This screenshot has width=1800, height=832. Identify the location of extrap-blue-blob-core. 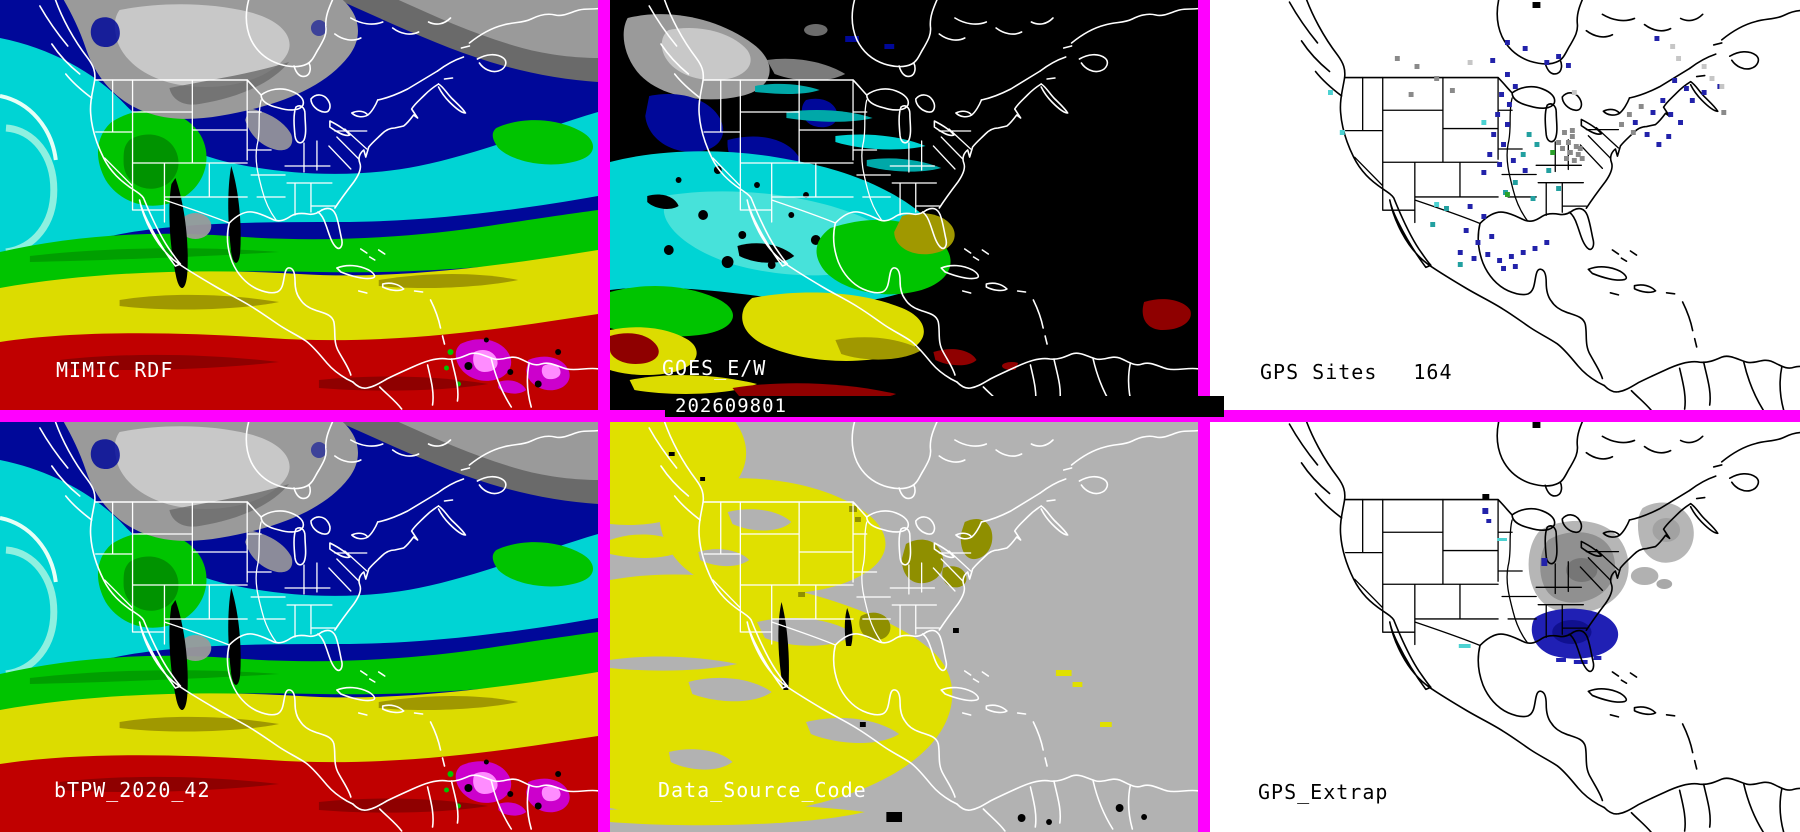
(1572, 632).